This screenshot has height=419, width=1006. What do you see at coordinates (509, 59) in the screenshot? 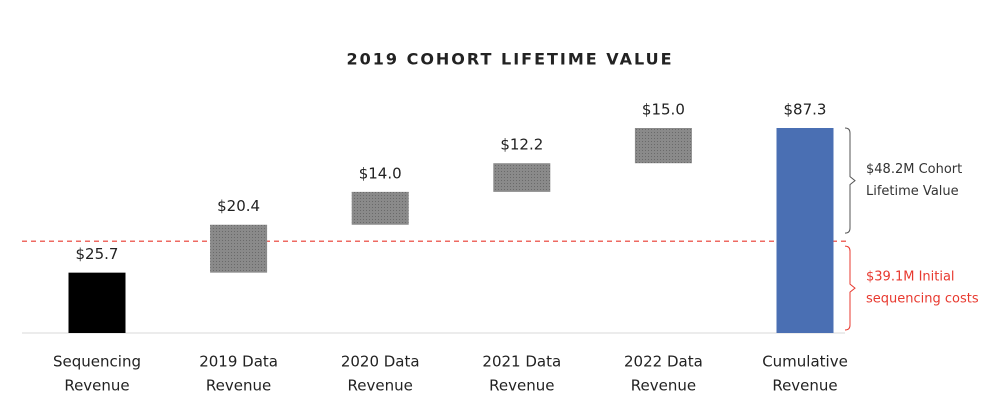
I see `chart-title: 2019 COHORT LIFETIME VALUE` at bounding box center [509, 59].